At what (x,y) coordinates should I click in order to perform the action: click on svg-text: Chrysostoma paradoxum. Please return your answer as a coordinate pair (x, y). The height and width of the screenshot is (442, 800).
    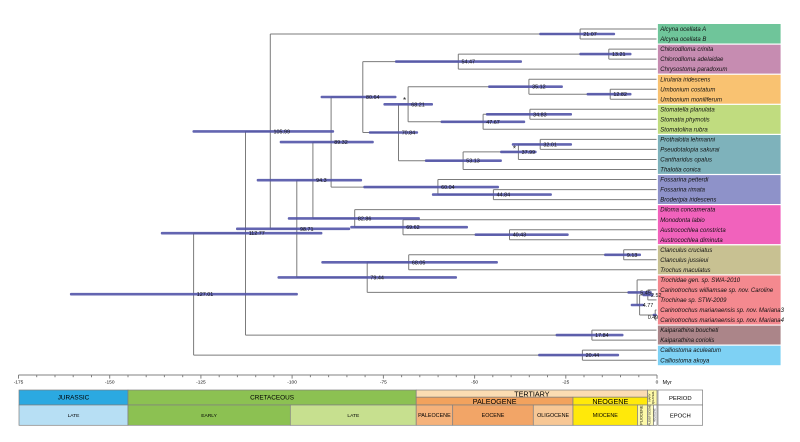
    Looking at the image, I should click on (693, 70).